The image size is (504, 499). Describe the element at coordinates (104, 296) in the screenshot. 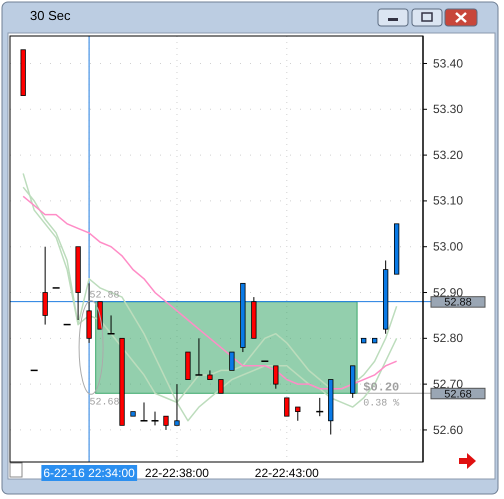

I see `annotation: 52.88` at that location.